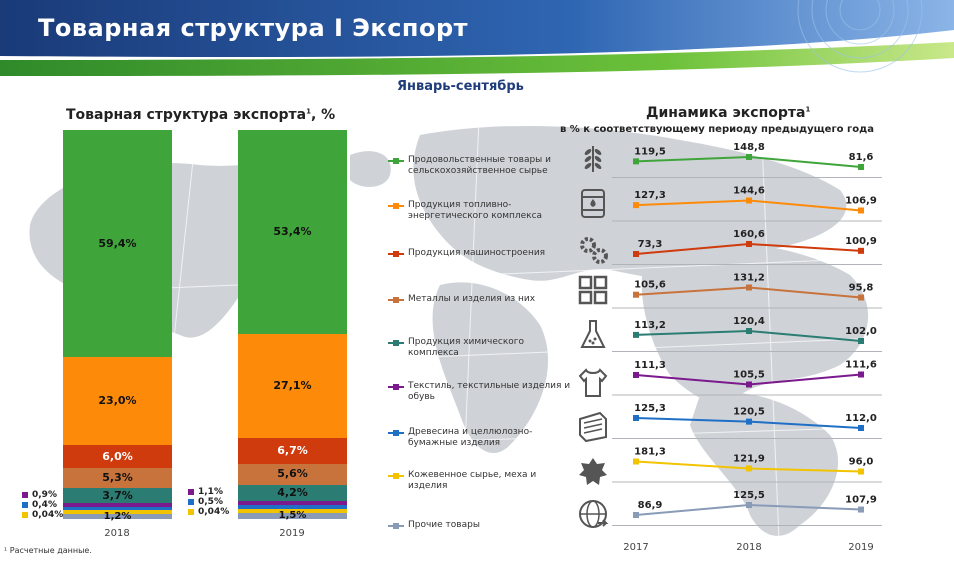 The height and width of the screenshot is (563, 954). I want to click on data-label-wood-2017: 125,3, so click(650, 408).